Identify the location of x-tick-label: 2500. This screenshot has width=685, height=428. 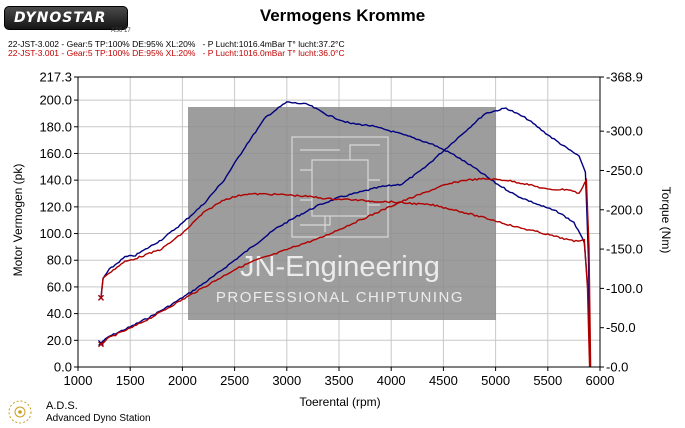
(234, 380).